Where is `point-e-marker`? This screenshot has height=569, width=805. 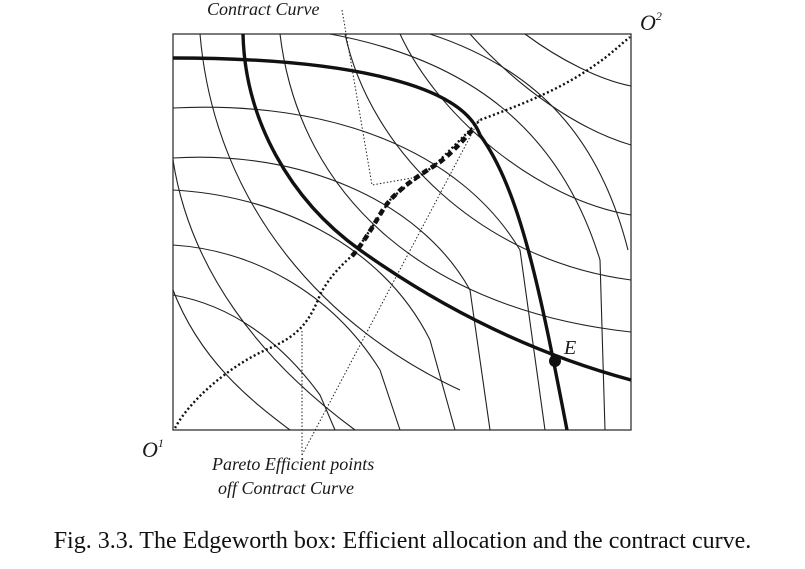 point-e-marker is located at coordinates (555, 361).